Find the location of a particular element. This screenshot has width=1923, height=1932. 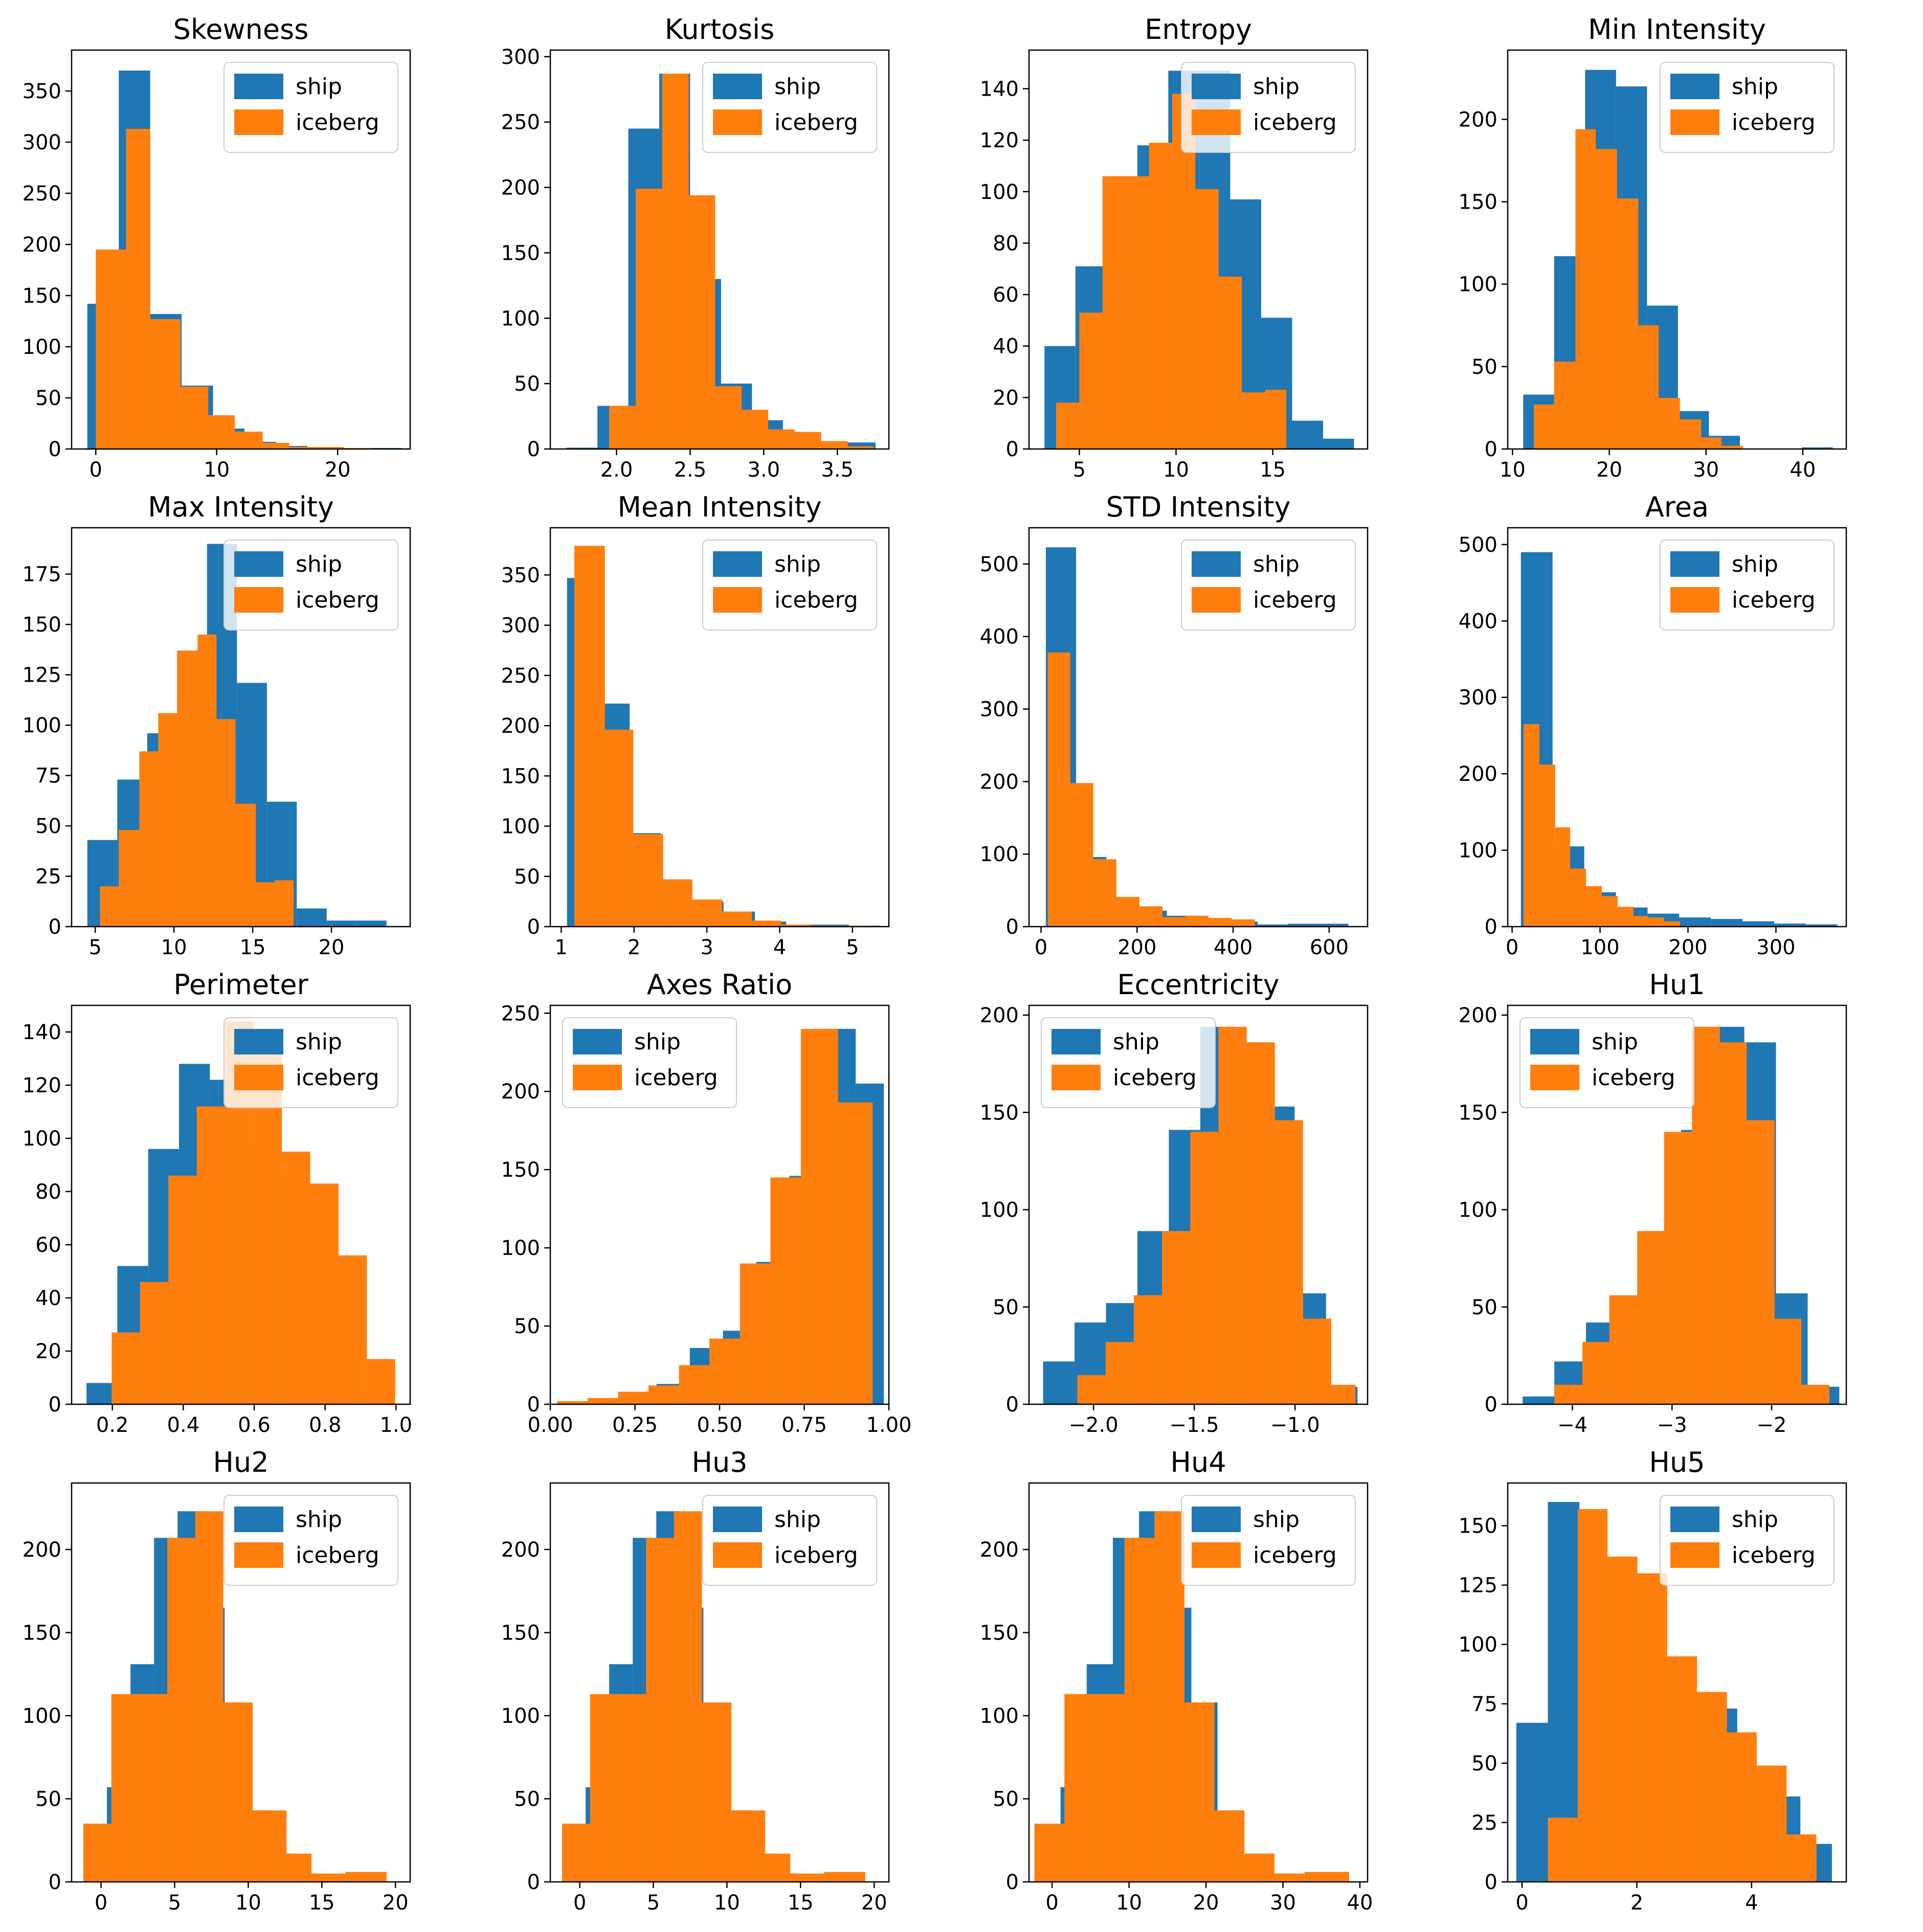

chart-title: Eccentricity is located at coordinates (1198, 985).